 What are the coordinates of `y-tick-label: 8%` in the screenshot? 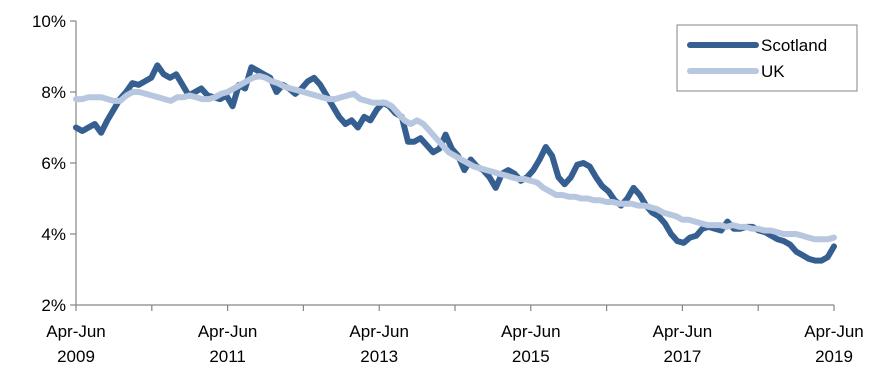 It's located at (53, 92).